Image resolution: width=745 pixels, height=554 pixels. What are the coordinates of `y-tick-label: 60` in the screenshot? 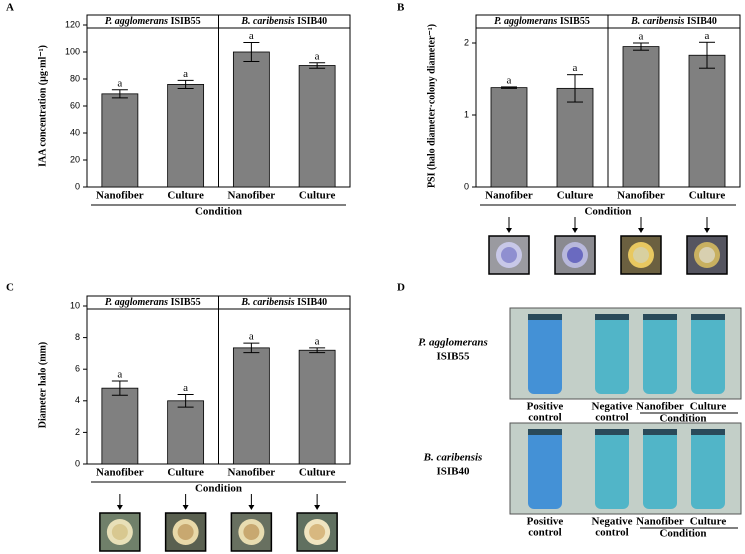 It's located at (75, 105).